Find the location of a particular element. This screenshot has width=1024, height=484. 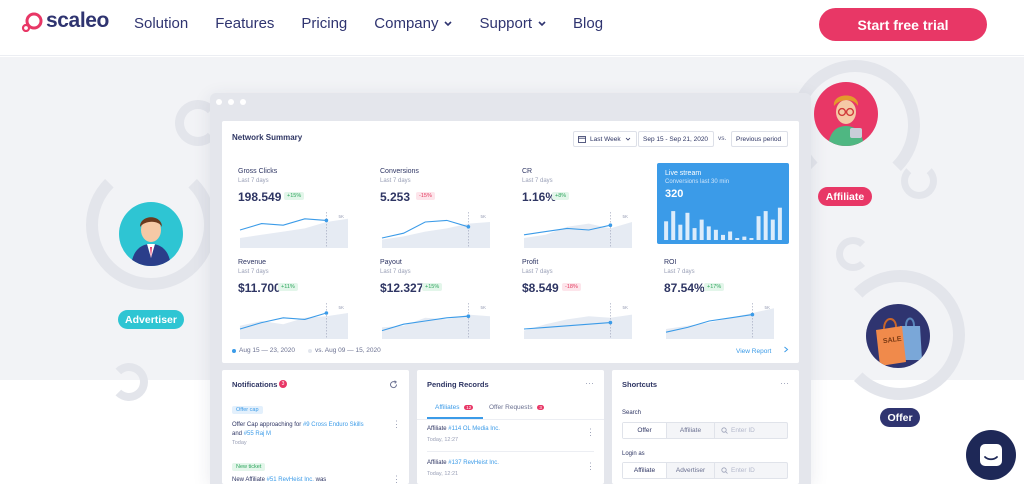

login-affiliate-tab: Affiliate is located at coordinates (645, 470).